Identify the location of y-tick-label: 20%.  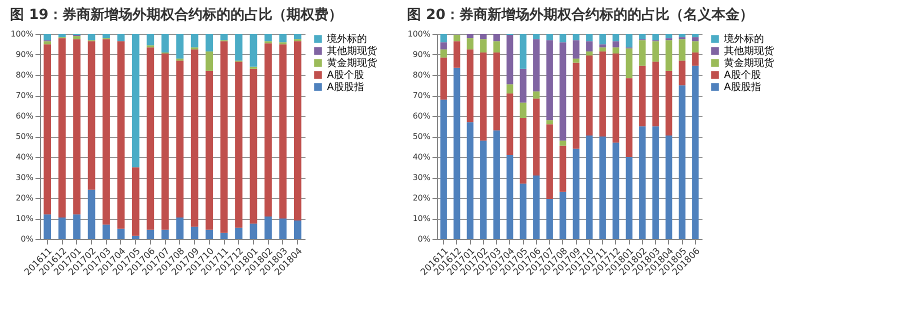
(421, 198).